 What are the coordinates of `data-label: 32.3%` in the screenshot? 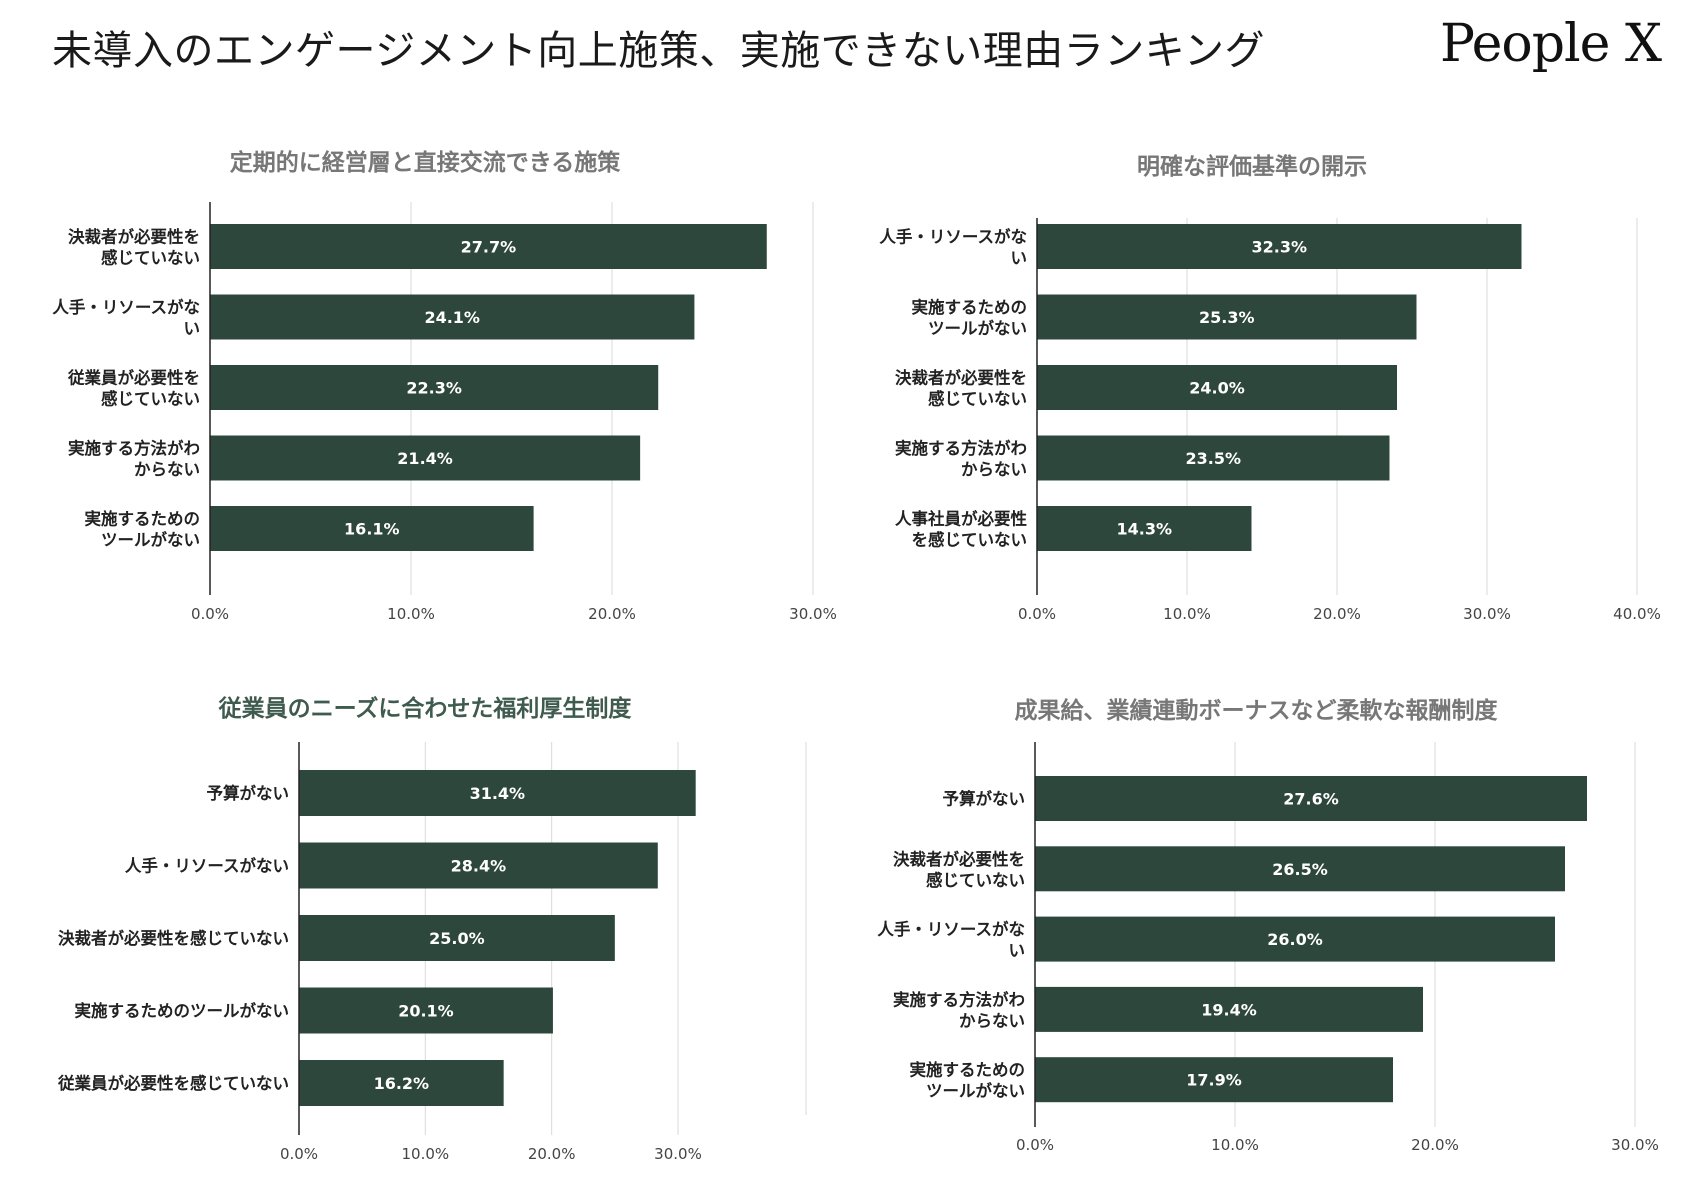 It's located at (1279, 247).